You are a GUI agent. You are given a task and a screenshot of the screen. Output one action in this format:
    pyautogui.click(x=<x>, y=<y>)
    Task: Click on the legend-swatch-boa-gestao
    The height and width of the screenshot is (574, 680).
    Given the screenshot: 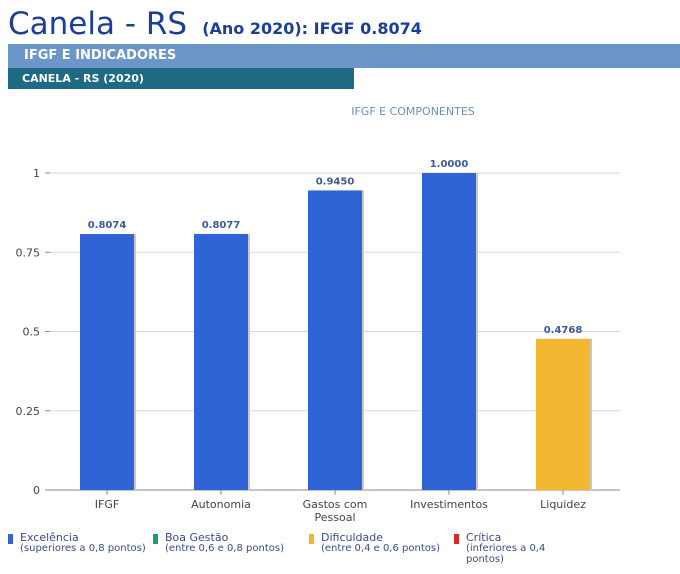 What is the action you would take?
    pyautogui.click(x=155, y=539)
    